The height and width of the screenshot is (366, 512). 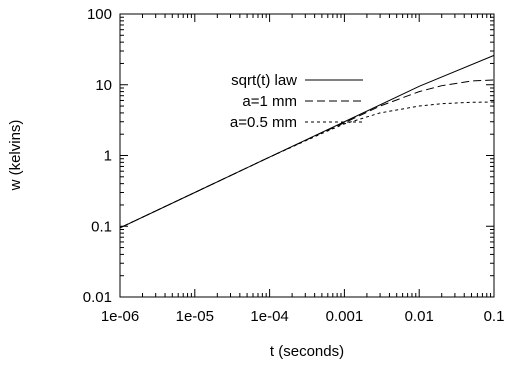 What do you see at coordinates (15, 156) in the screenshot?
I see `y-axis-label: w (kelvins)` at bounding box center [15, 156].